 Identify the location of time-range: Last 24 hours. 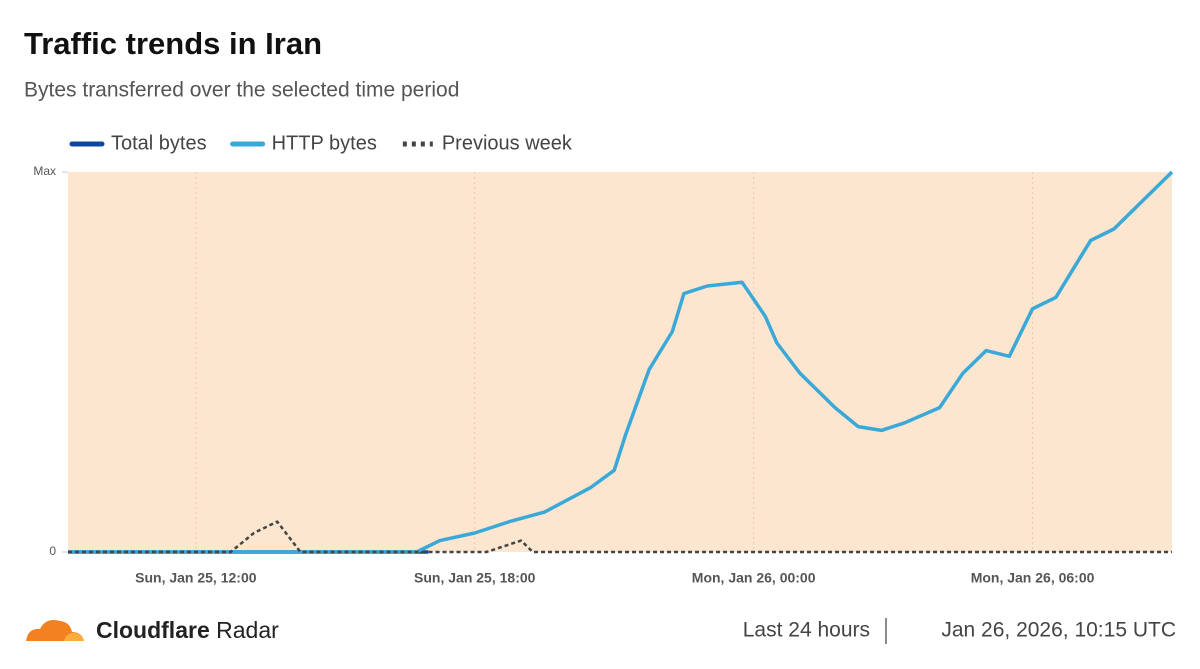
(806, 630).